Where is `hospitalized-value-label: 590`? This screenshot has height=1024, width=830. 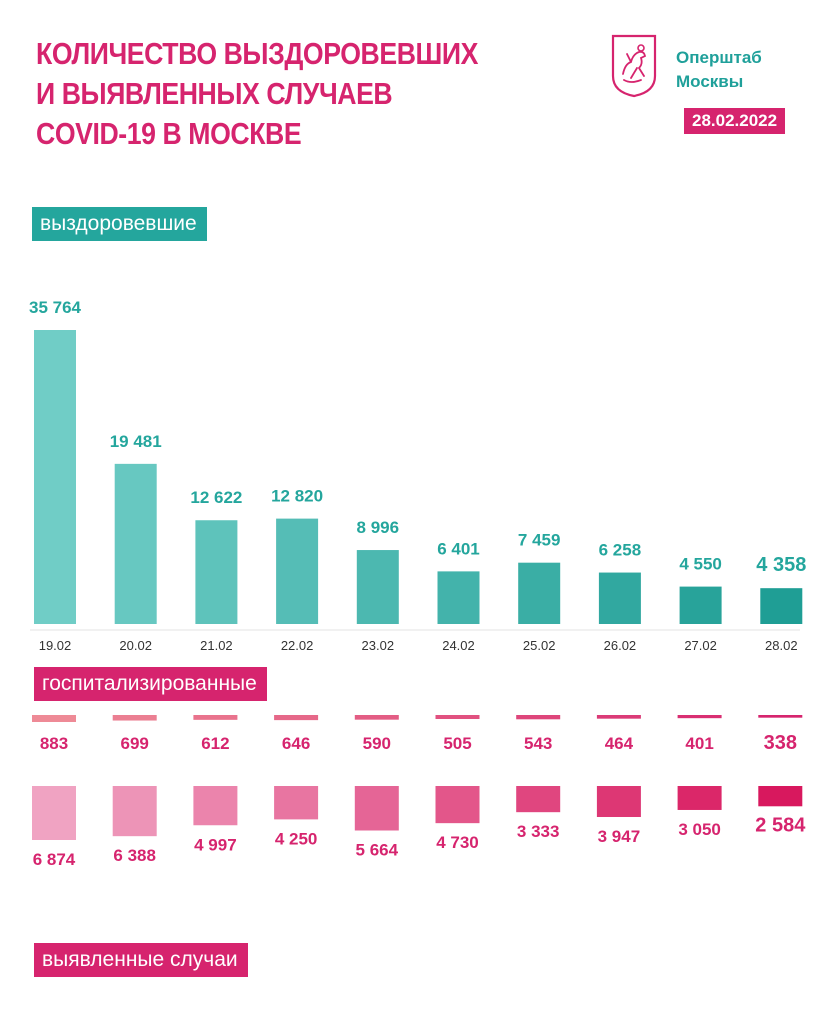 hospitalized-value-label: 590 is located at coordinates (377, 743).